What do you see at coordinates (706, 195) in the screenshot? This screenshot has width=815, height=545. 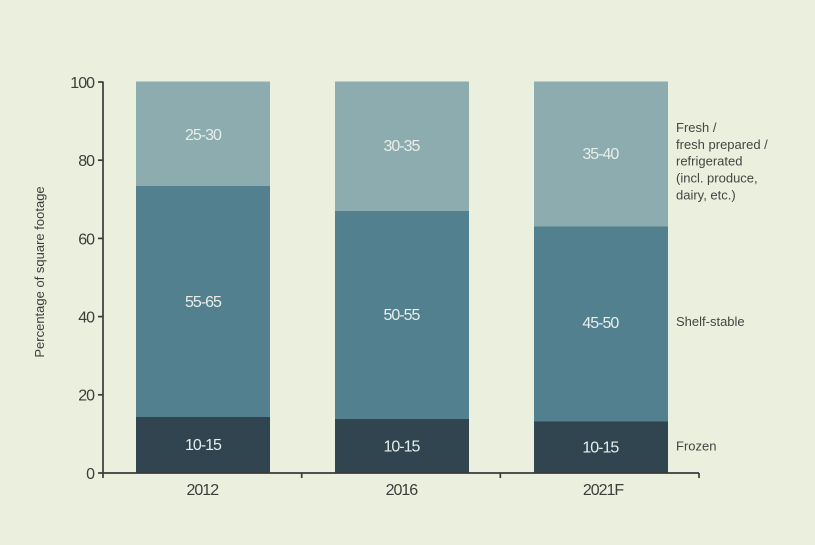 I see `svg-text: dairy, etc.)` at bounding box center [706, 195].